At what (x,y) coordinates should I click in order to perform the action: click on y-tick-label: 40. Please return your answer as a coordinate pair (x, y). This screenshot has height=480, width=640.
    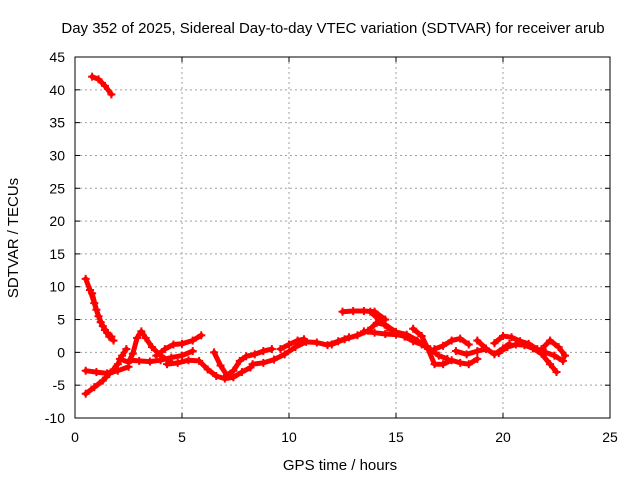
    Looking at the image, I should click on (57, 90).